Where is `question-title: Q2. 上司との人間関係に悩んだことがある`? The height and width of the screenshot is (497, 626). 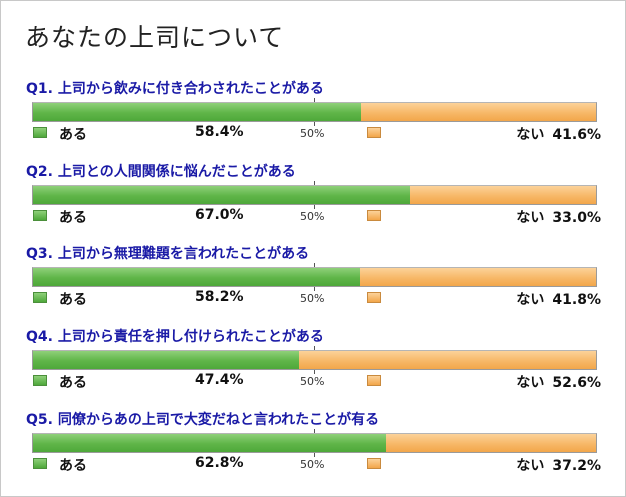
question-title: Q2. 上司との人間関係に悩んだことがある is located at coordinates (161, 172).